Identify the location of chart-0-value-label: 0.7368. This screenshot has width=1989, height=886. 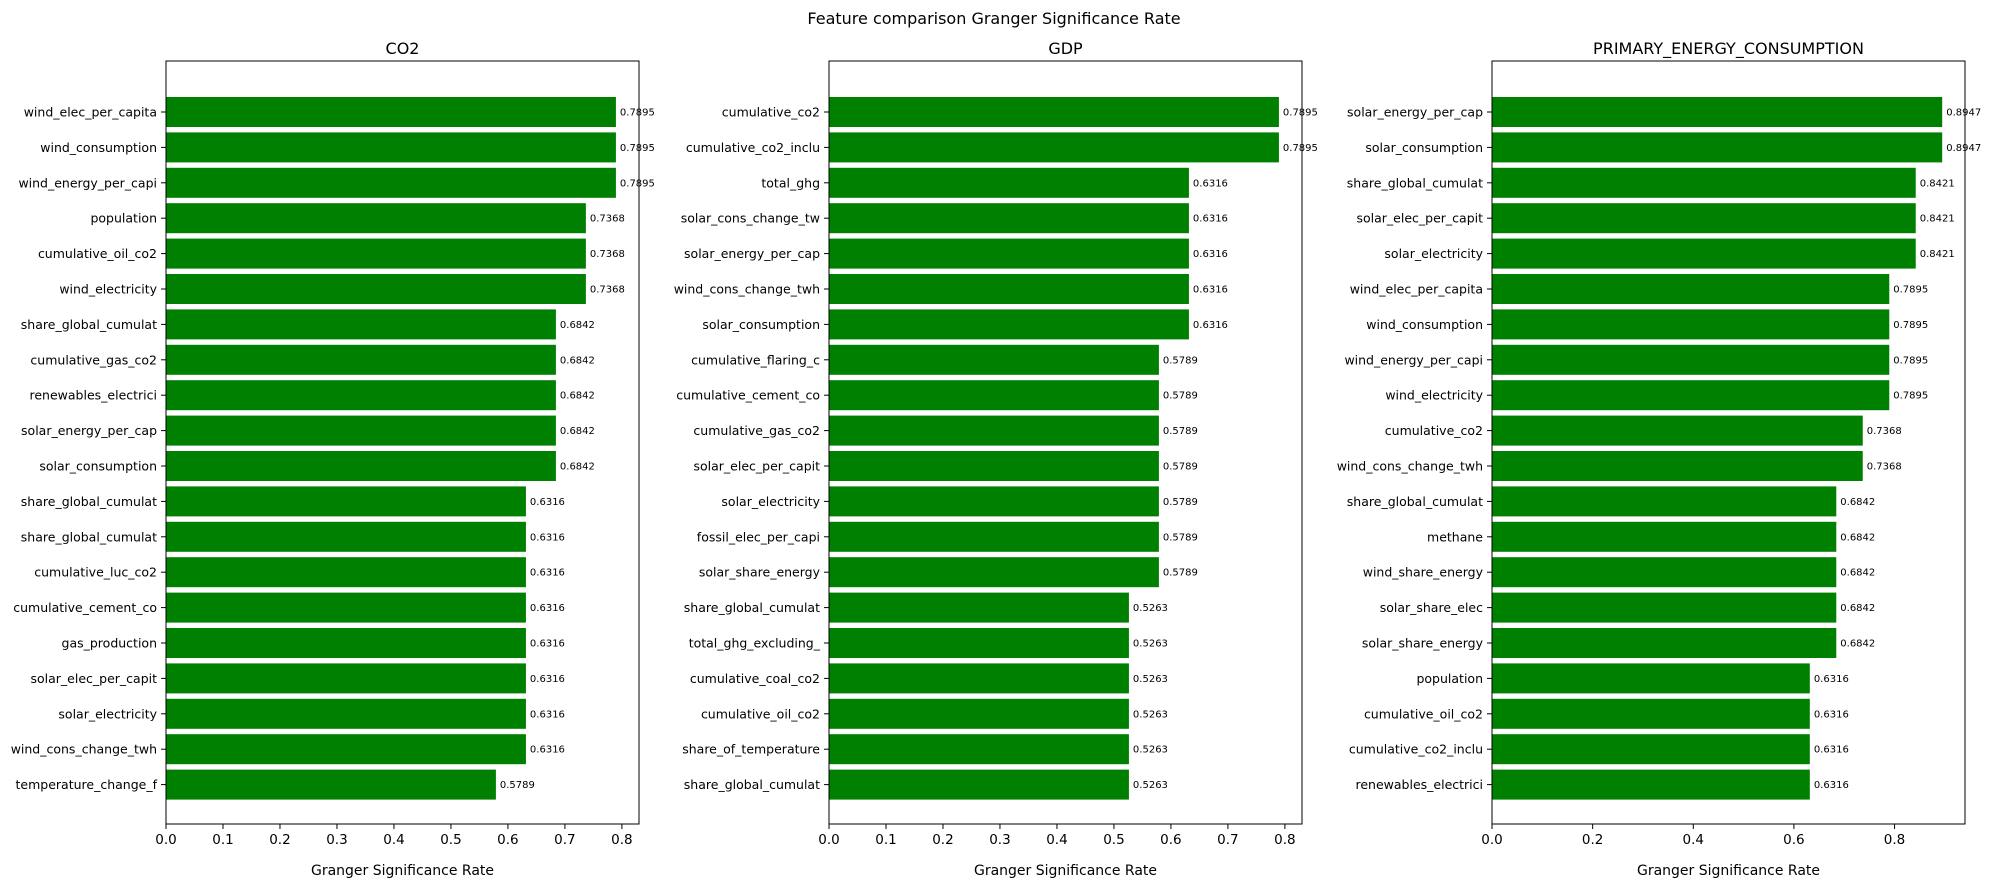
(607, 254).